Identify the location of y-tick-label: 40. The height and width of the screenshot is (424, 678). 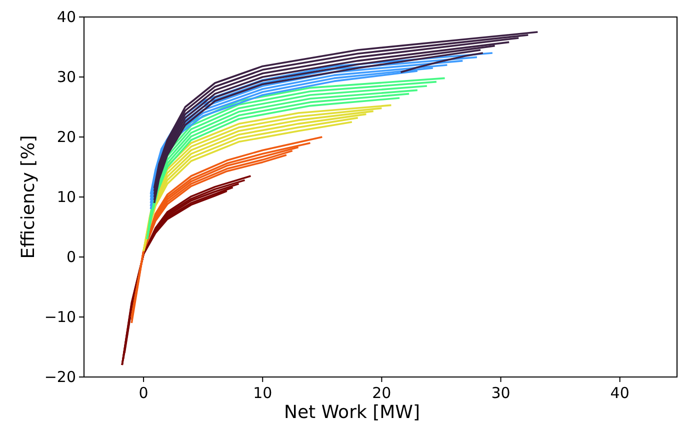
(66, 17).